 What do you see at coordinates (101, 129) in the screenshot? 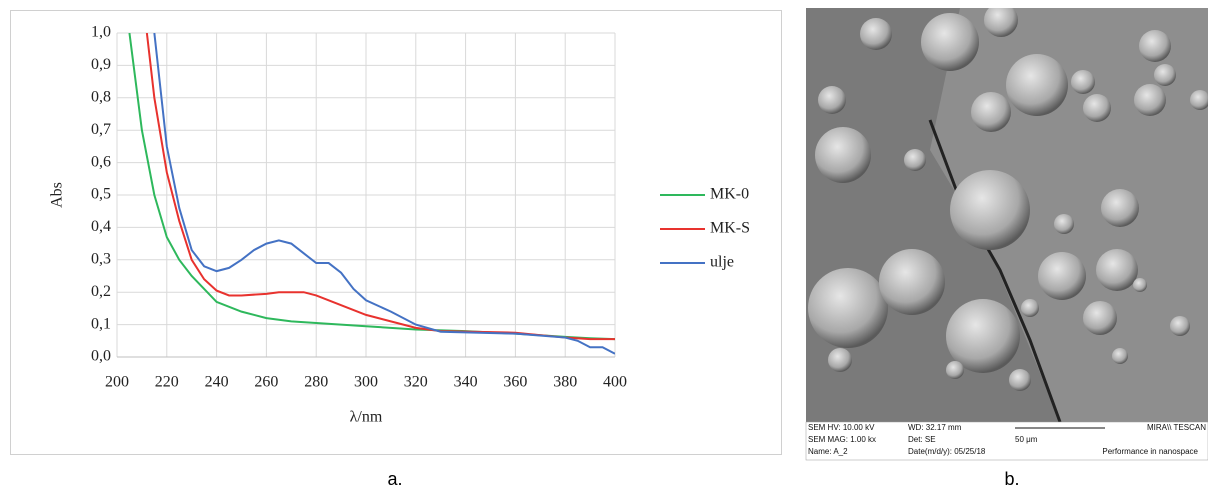
I see `y-tick-label: 0,7` at bounding box center [101, 129].